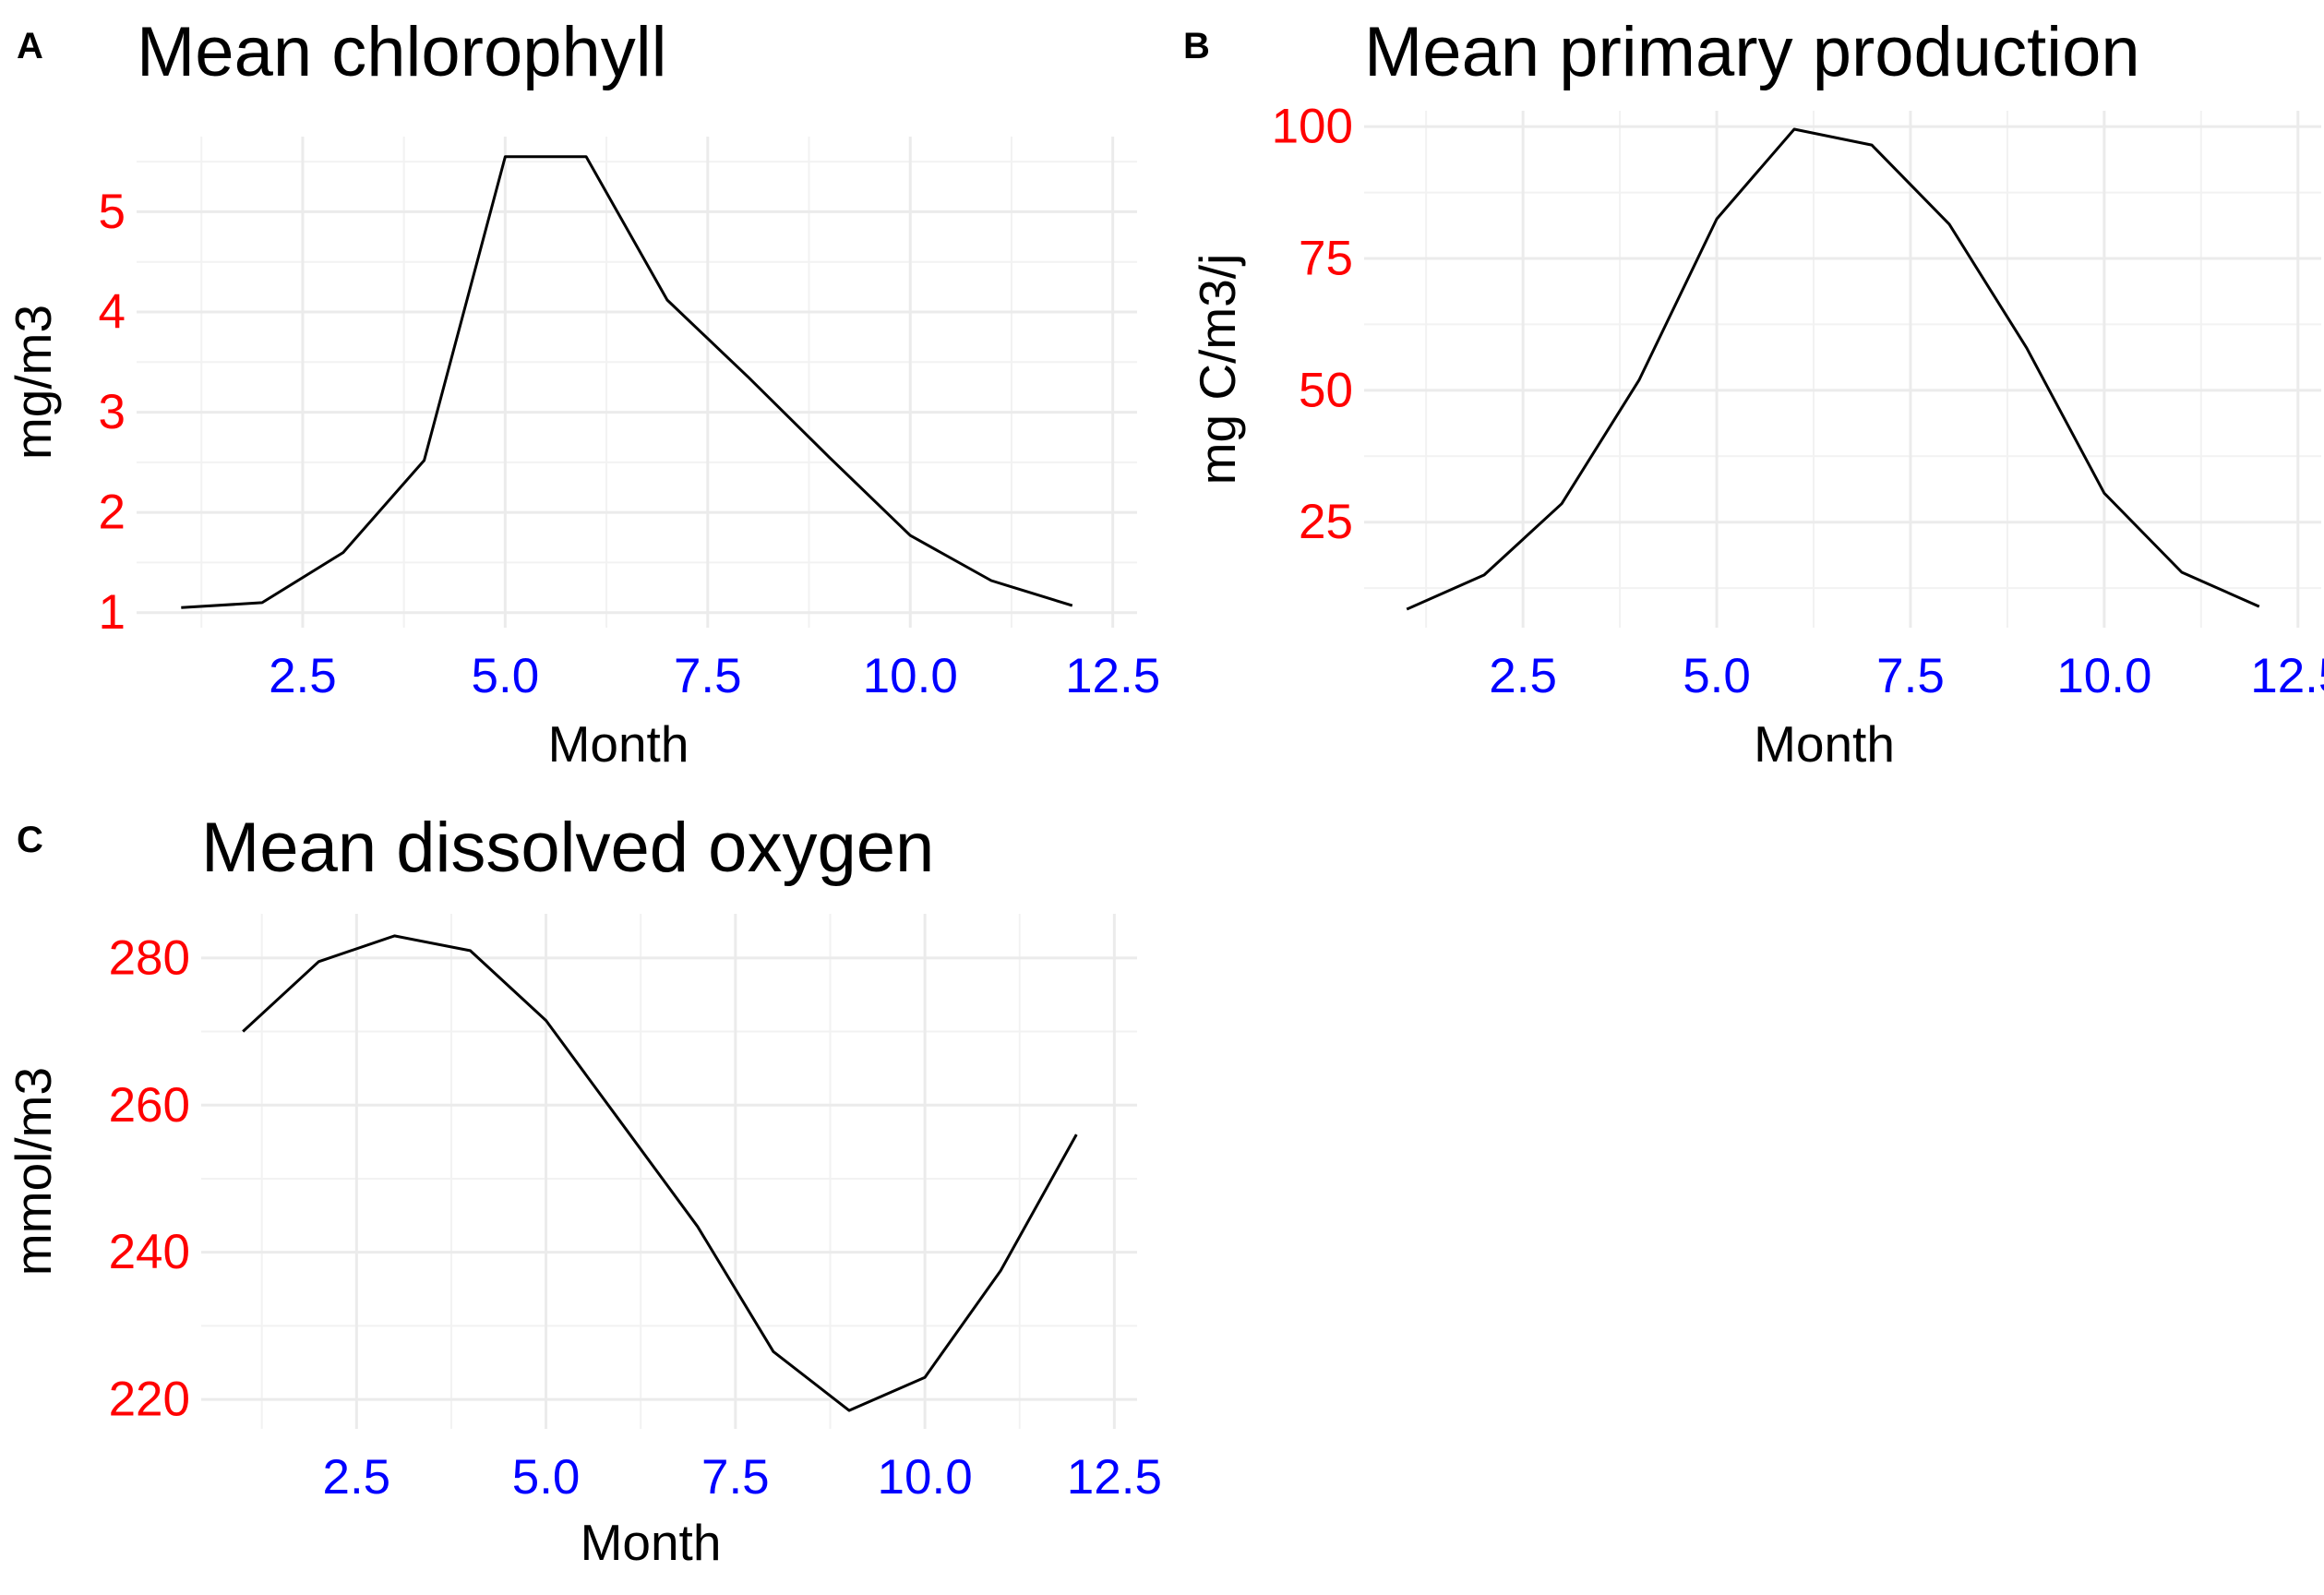 The height and width of the screenshot is (1595, 2324). What do you see at coordinates (33, 1171) in the screenshot?
I see `y-axis-label: mmol/m3` at bounding box center [33, 1171].